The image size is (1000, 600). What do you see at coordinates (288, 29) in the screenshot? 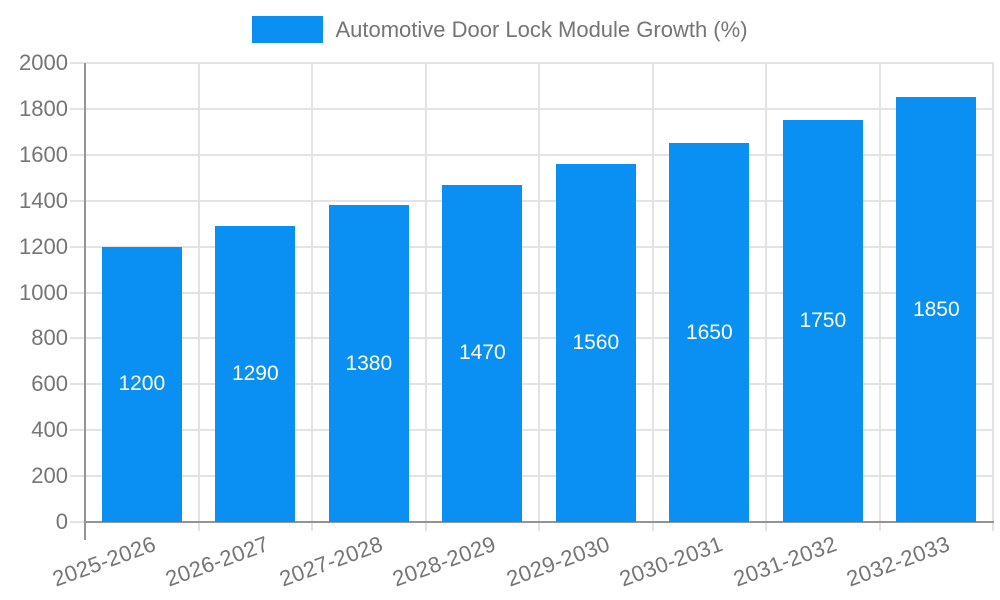
I see `legend-swatch` at bounding box center [288, 29].